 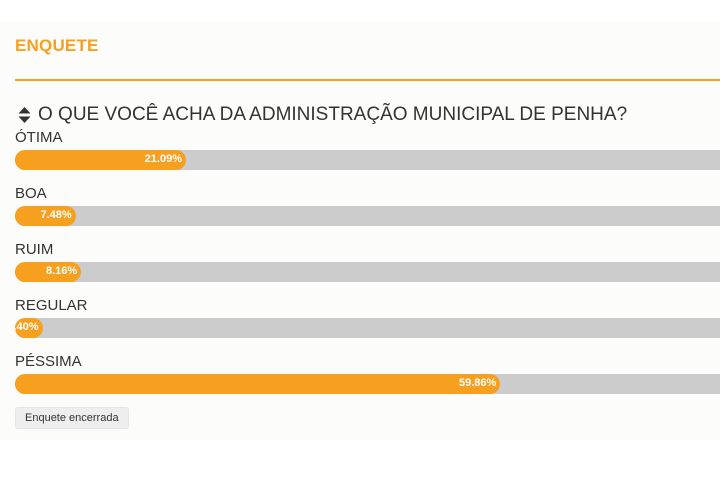 What do you see at coordinates (56, 215) in the screenshot?
I see `result-percent: 7.48%` at bounding box center [56, 215].